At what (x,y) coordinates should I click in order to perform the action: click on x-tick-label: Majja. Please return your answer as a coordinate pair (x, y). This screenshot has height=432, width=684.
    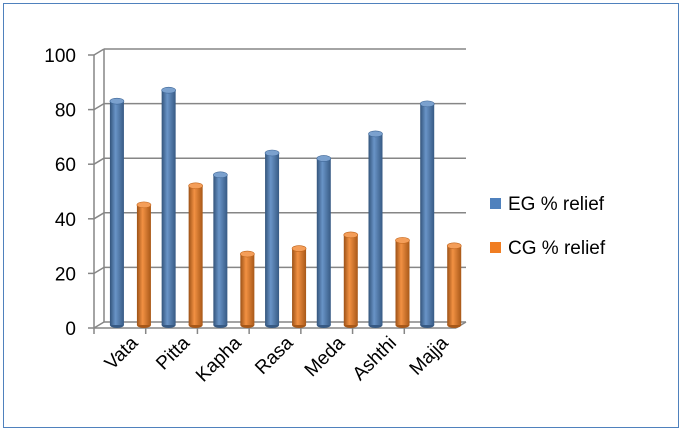
    Looking at the image, I should click on (429, 355).